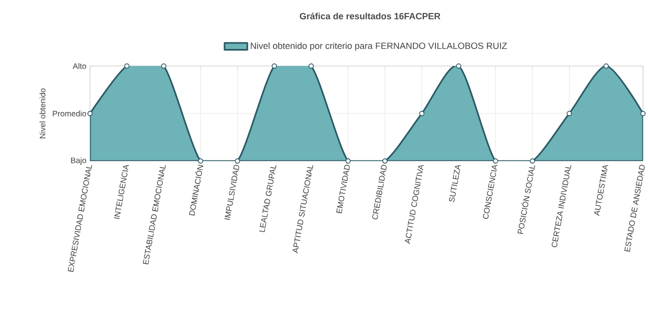 The width and height of the screenshot is (648, 324). I want to click on x-tick-label: SUTILEZA, so click(455, 183).